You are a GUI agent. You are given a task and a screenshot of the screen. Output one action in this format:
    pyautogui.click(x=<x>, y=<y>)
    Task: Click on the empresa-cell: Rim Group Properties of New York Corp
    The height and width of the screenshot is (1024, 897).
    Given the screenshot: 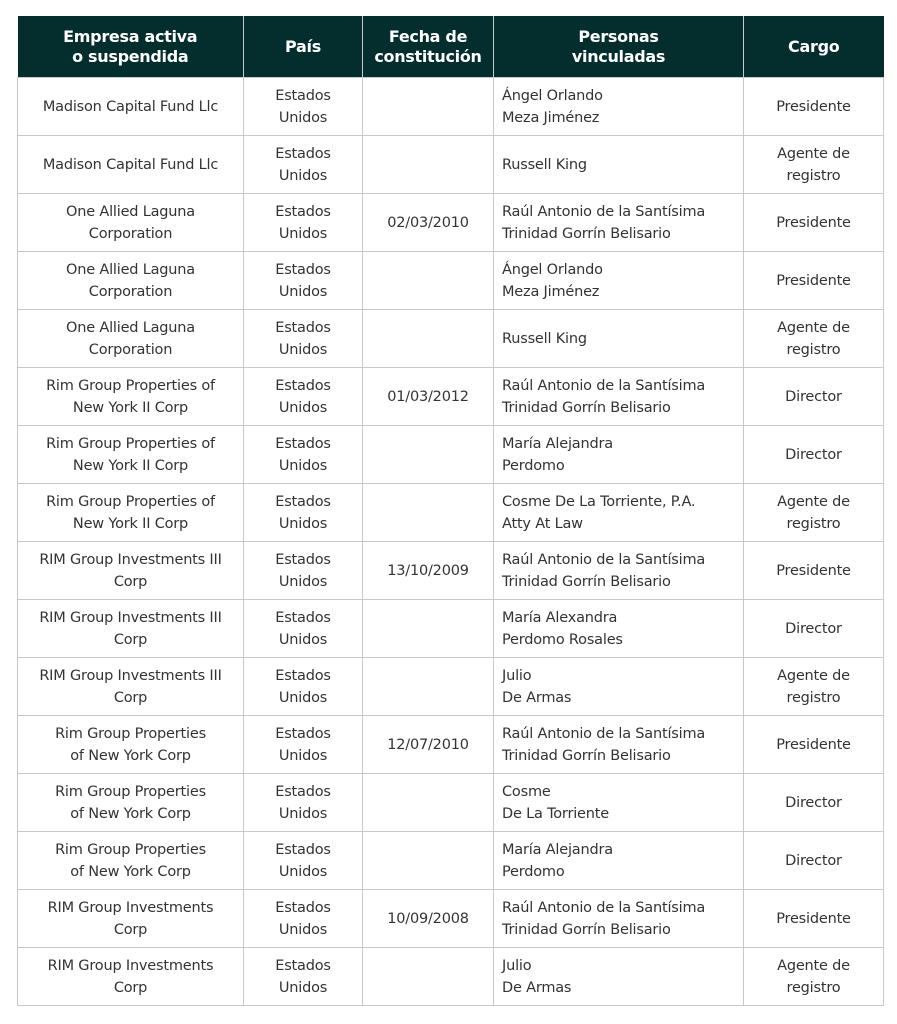 What is the action you would take?
    pyautogui.click(x=130, y=802)
    